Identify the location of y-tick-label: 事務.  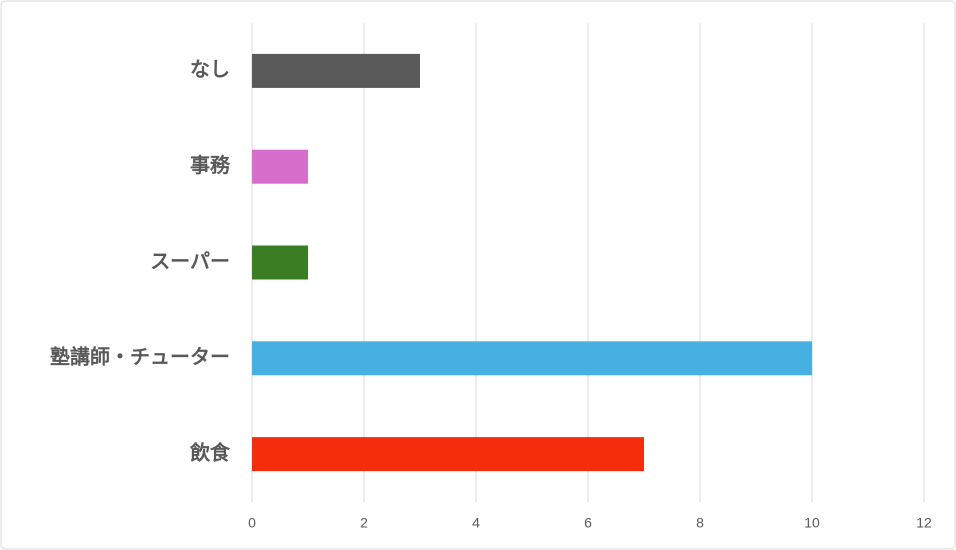
(210, 165).